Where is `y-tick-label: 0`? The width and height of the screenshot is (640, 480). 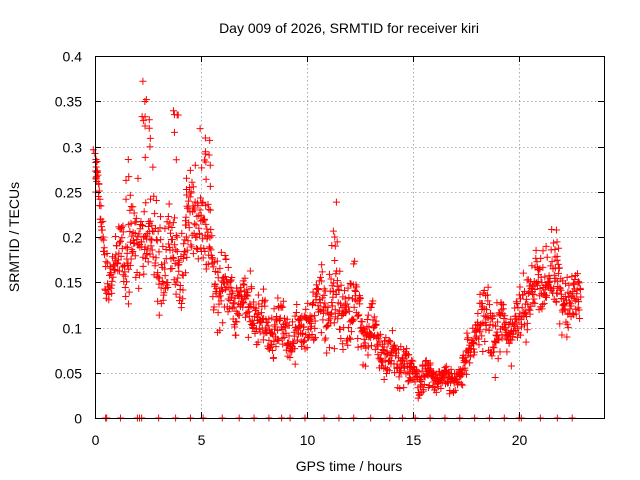 y-tick-label: 0 is located at coordinates (78, 419).